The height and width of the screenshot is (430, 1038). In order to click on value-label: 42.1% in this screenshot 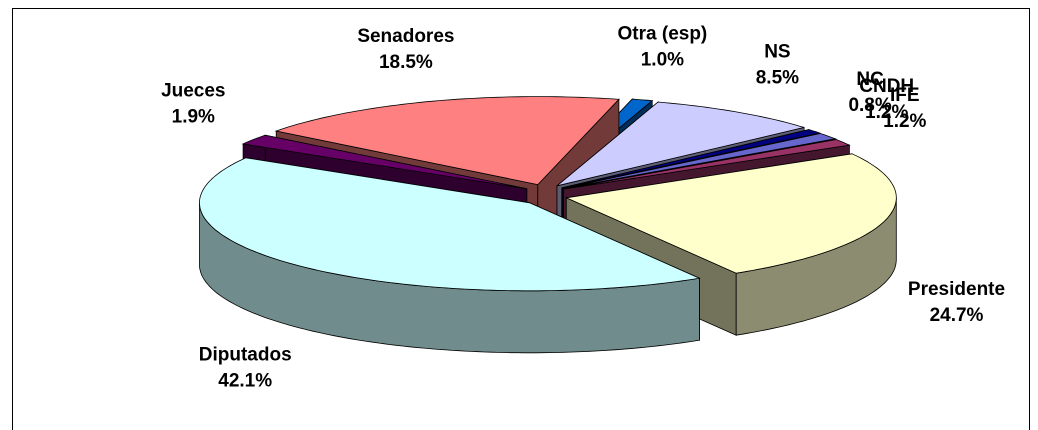, I will do `click(245, 380)`.